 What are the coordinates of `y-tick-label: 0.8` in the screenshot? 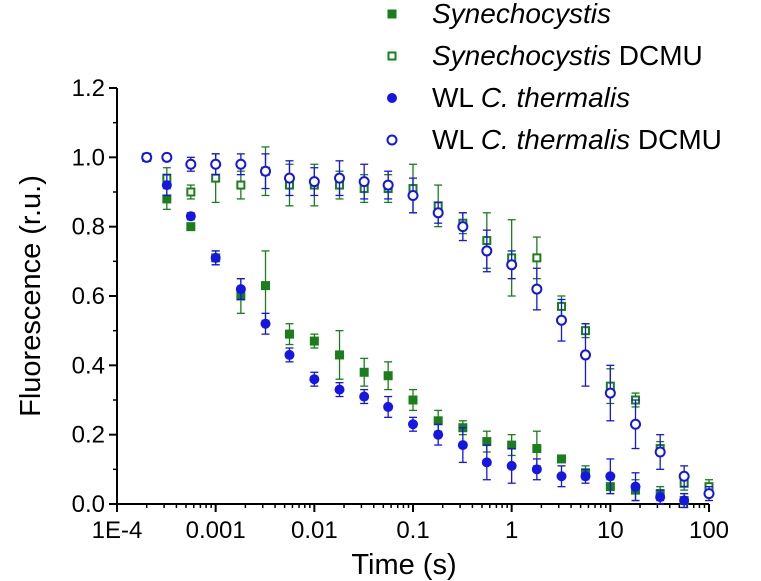 It's located at (88, 227).